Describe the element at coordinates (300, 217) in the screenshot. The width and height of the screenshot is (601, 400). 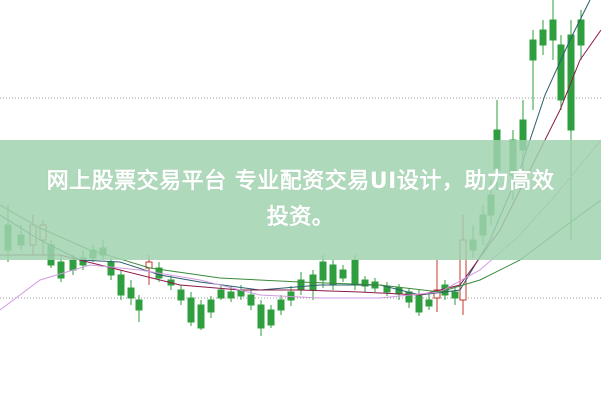
I see `title-line-2: 投资。` at that location.